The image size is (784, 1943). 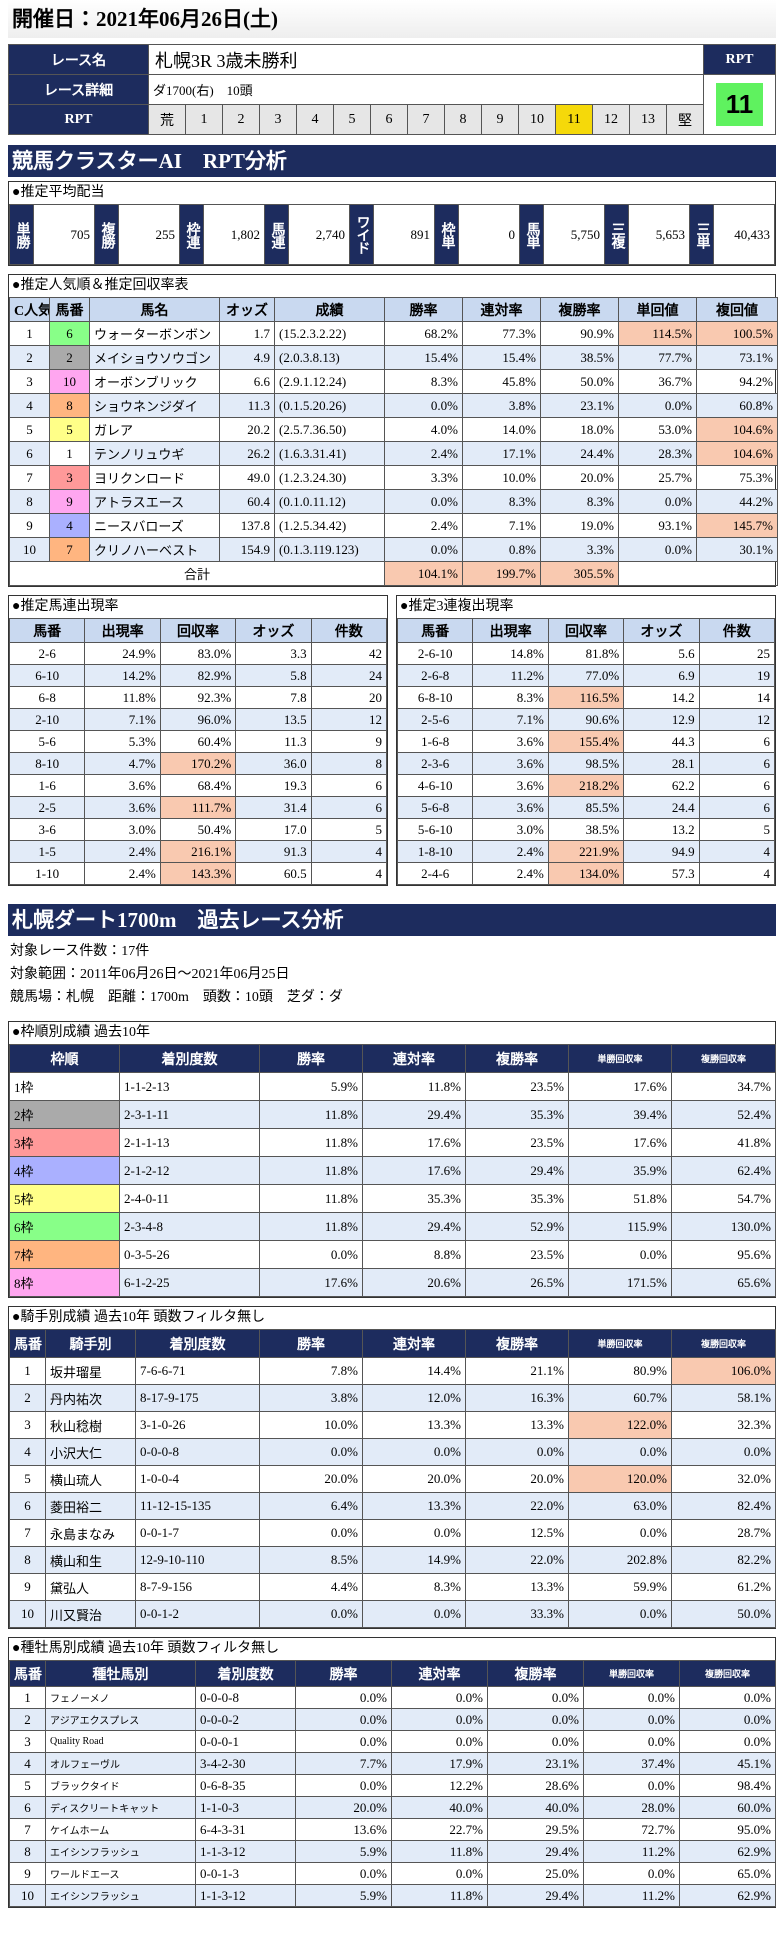 I want to click on table-cell: 14.4%, so click(x=414, y=1371).